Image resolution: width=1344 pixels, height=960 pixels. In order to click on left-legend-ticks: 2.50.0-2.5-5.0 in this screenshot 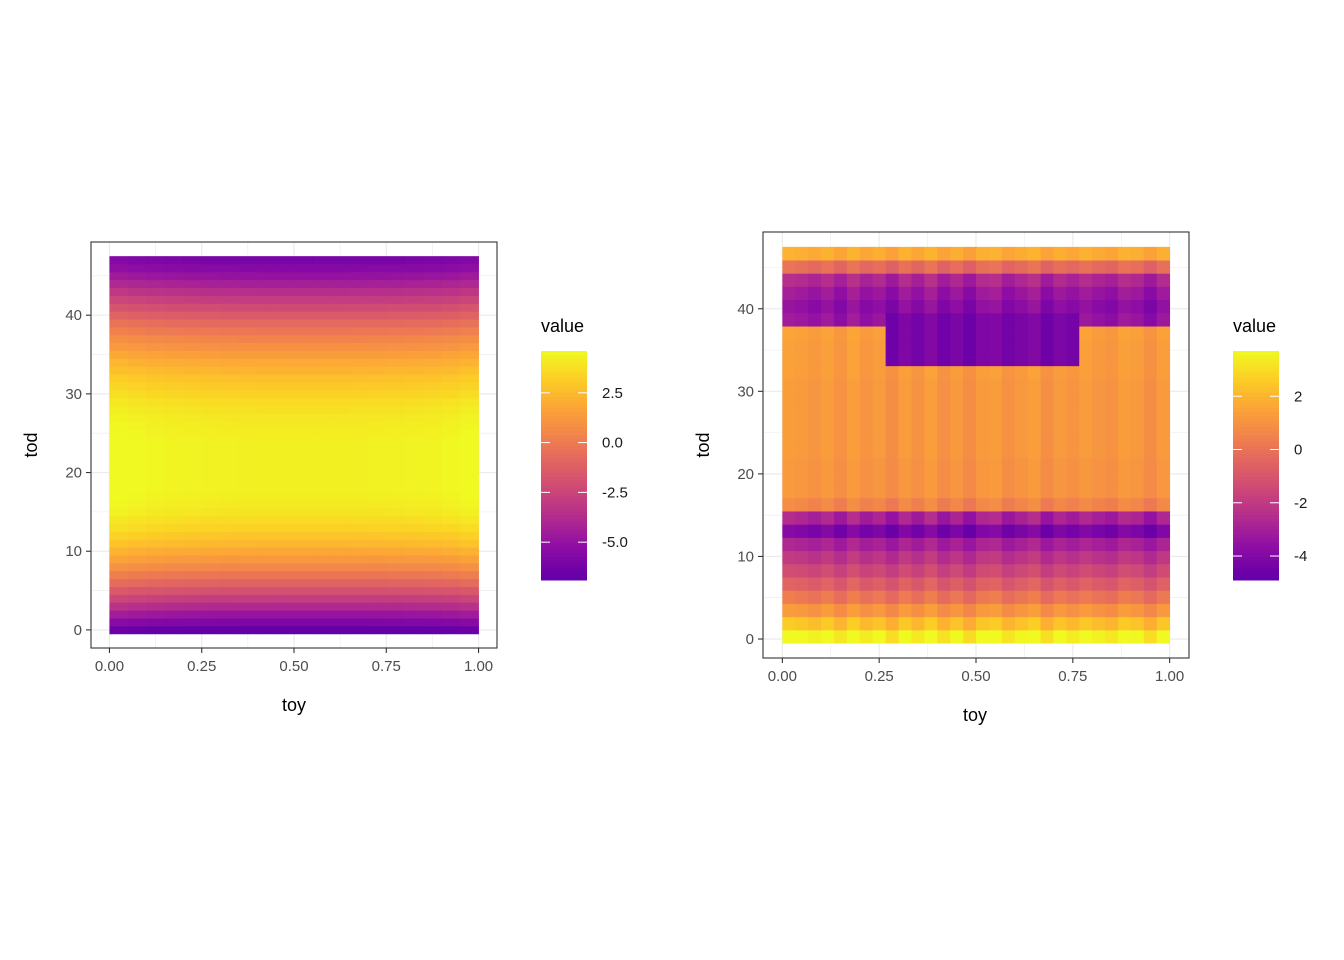, I will do `click(584, 468)`.